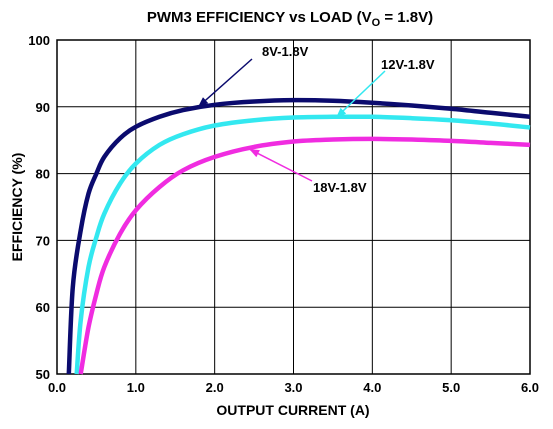 The width and height of the screenshot is (553, 429). I want to click on y-tick-label: 70, so click(43, 240).